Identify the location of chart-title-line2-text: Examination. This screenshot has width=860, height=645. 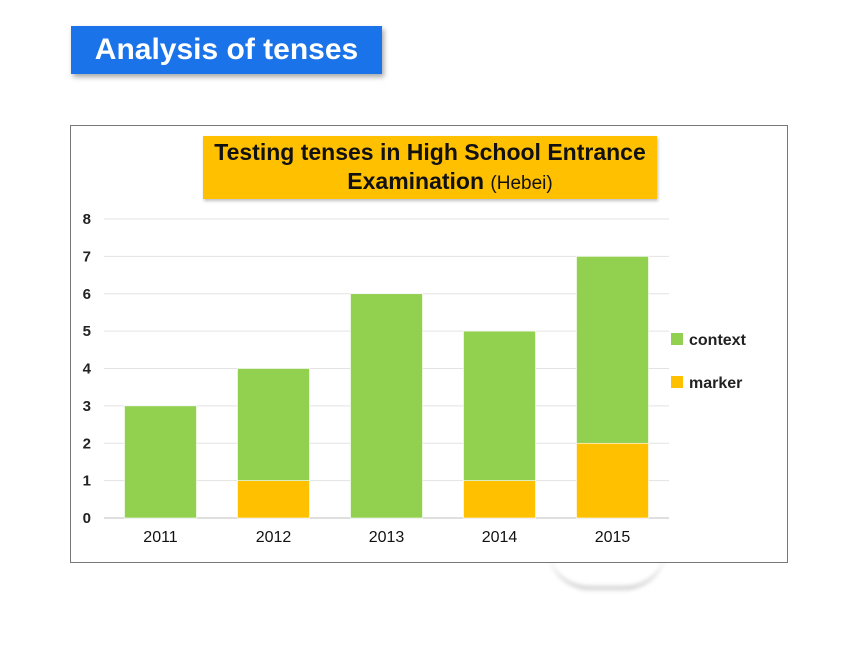
(416, 180).